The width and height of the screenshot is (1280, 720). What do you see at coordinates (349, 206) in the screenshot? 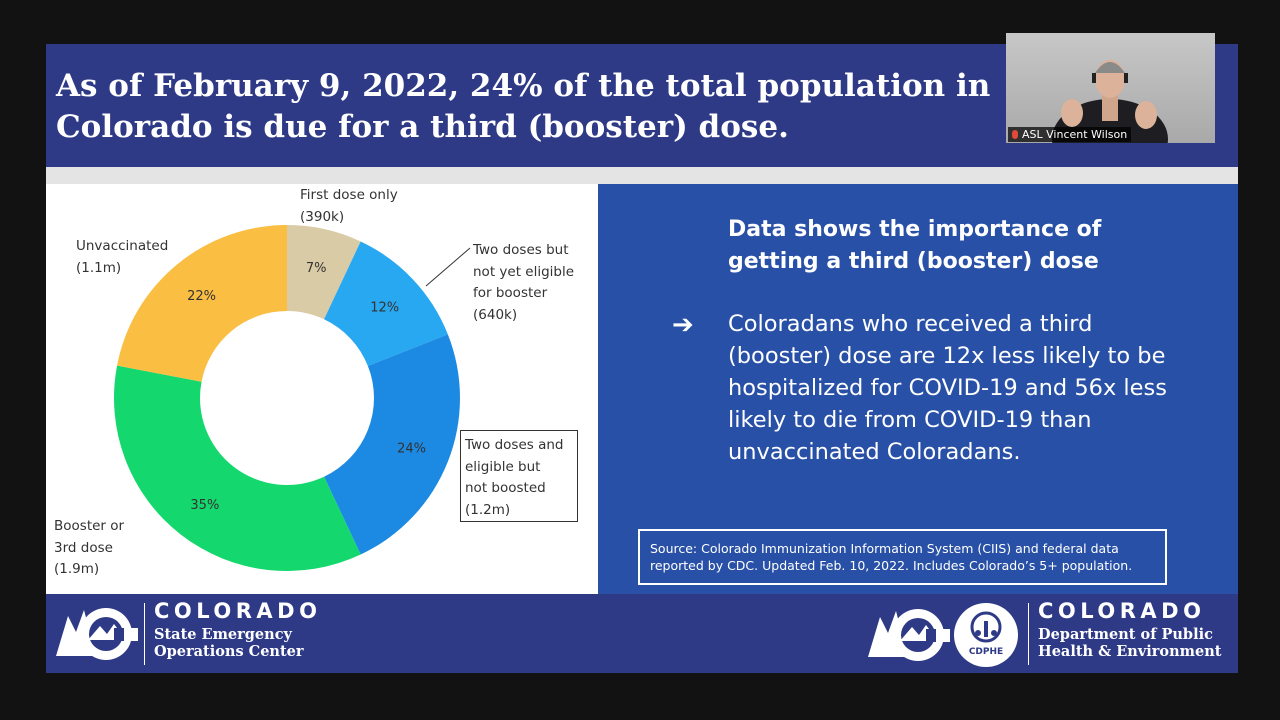
I see `label-first-dose: First dose only (390k)` at bounding box center [349, 206].